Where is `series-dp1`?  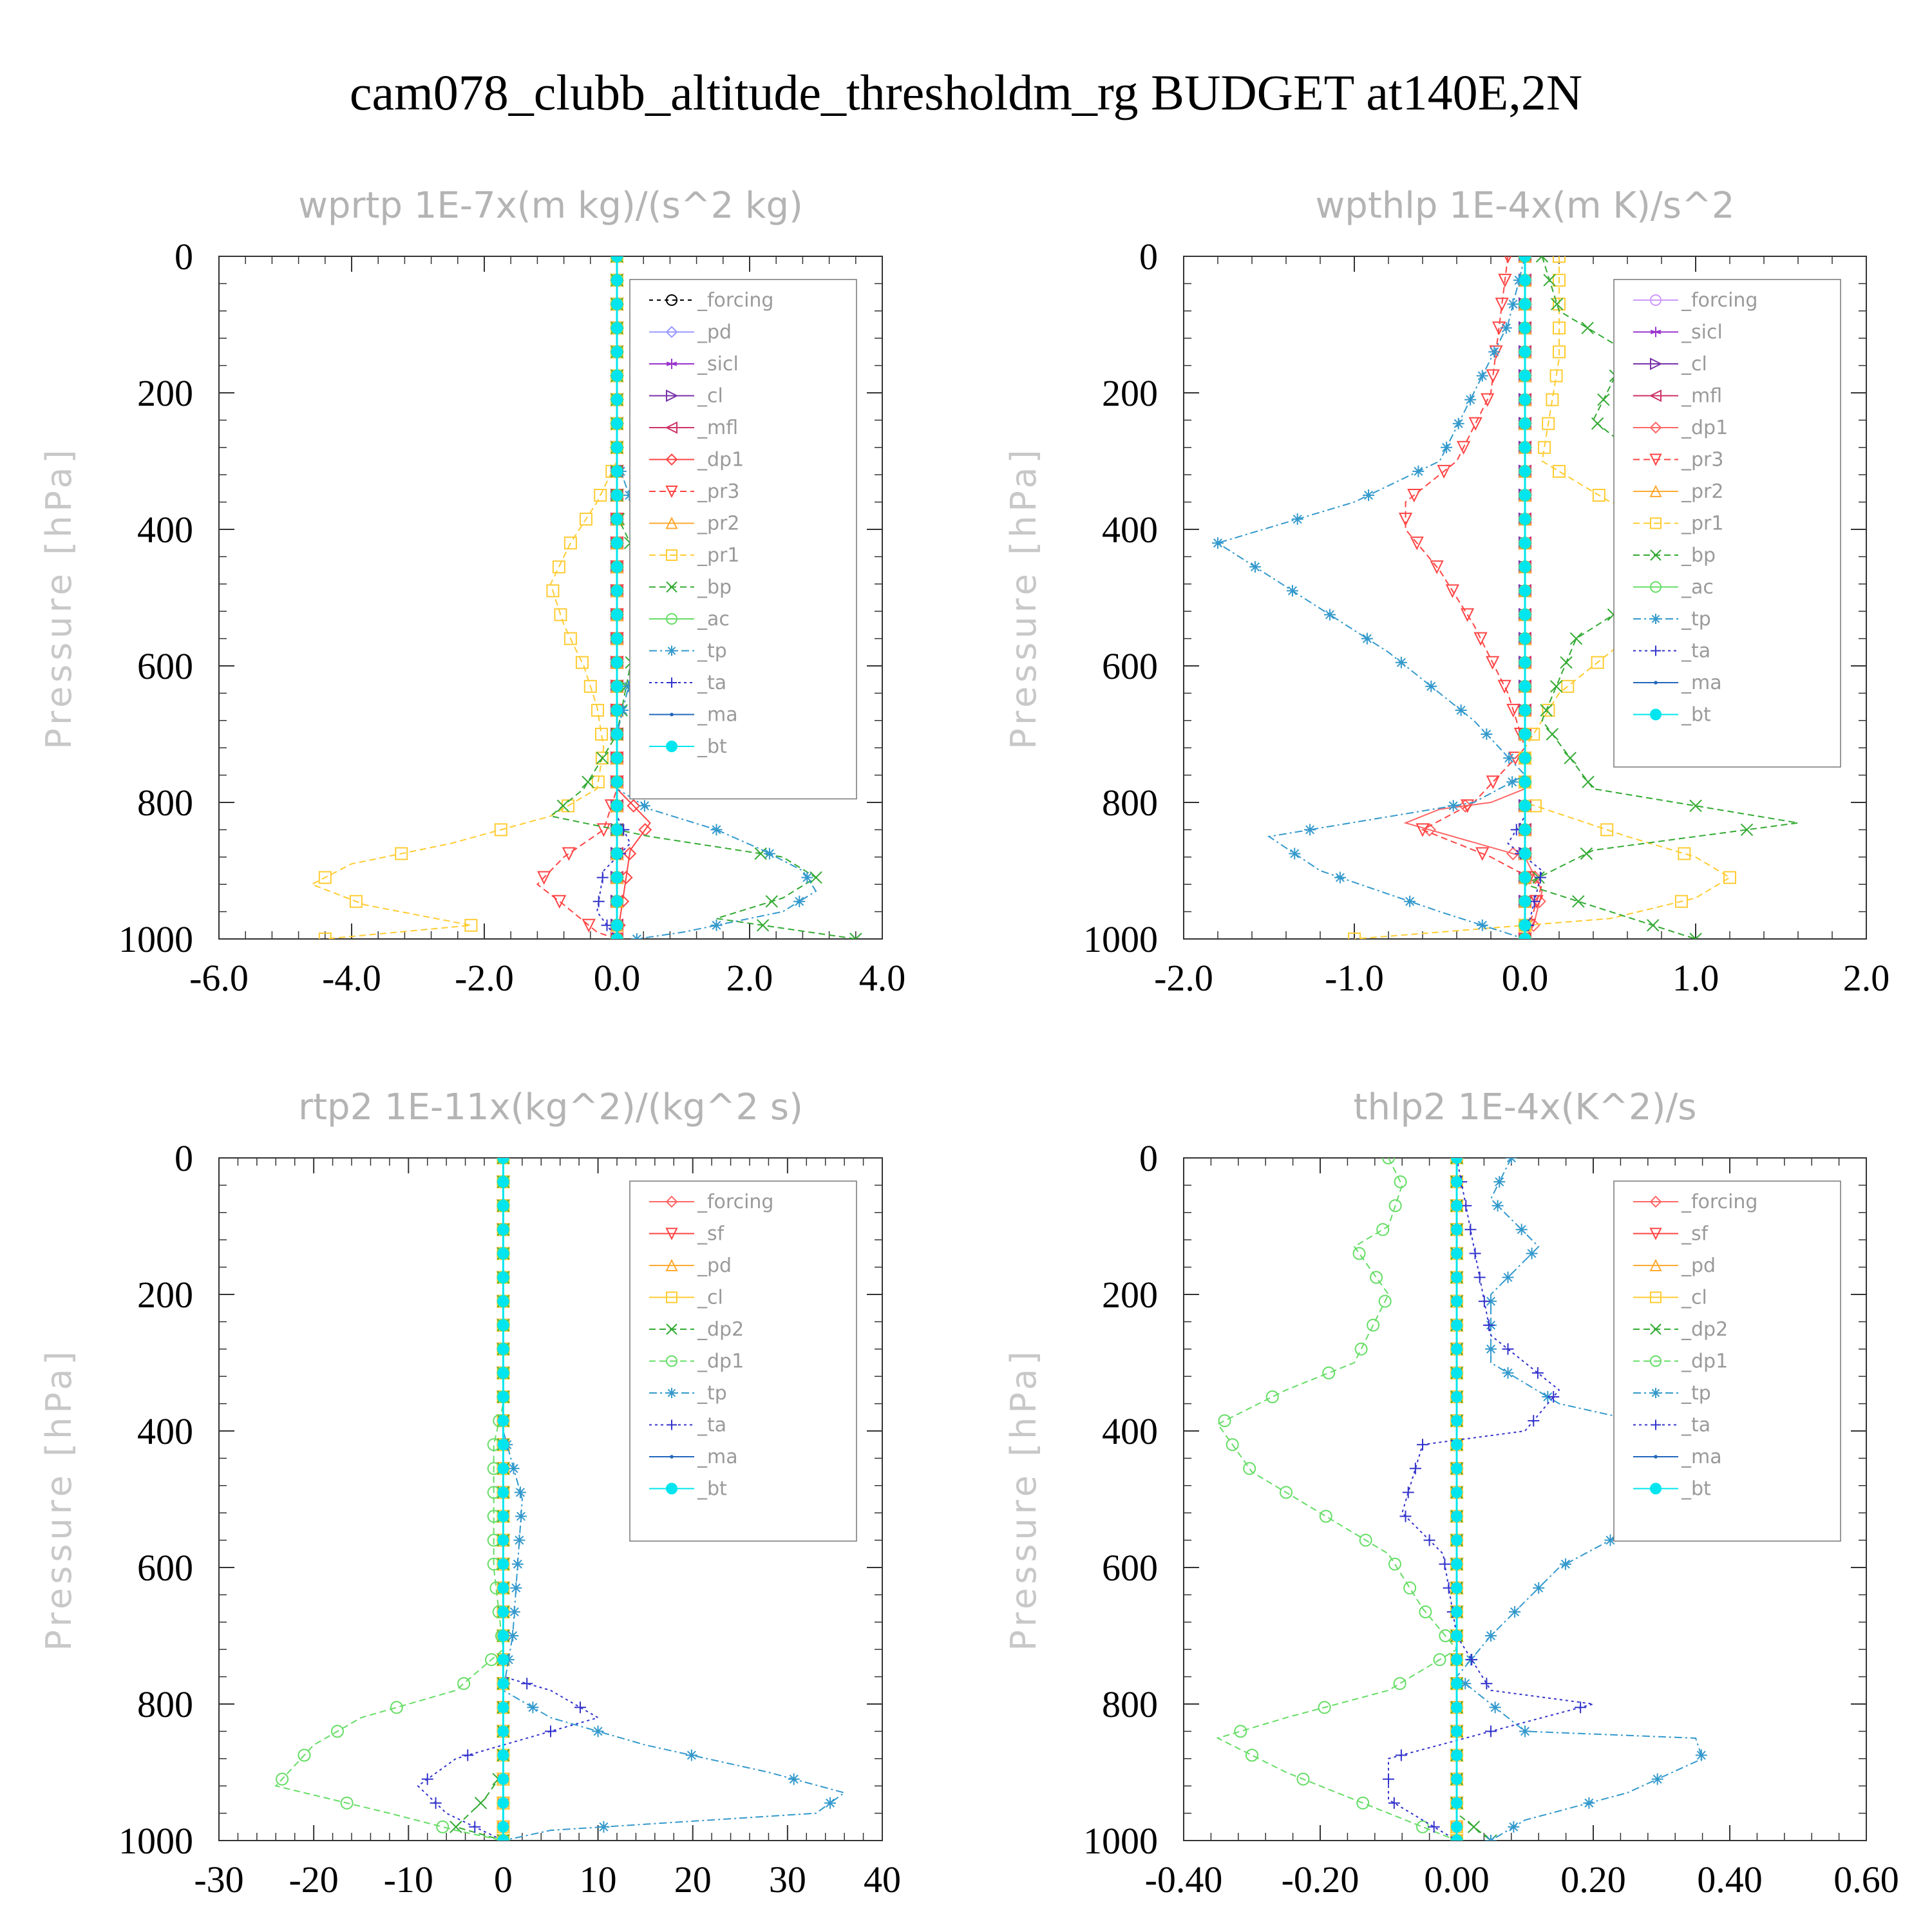
series-dp1 is located at coordinates (1339, 1500).